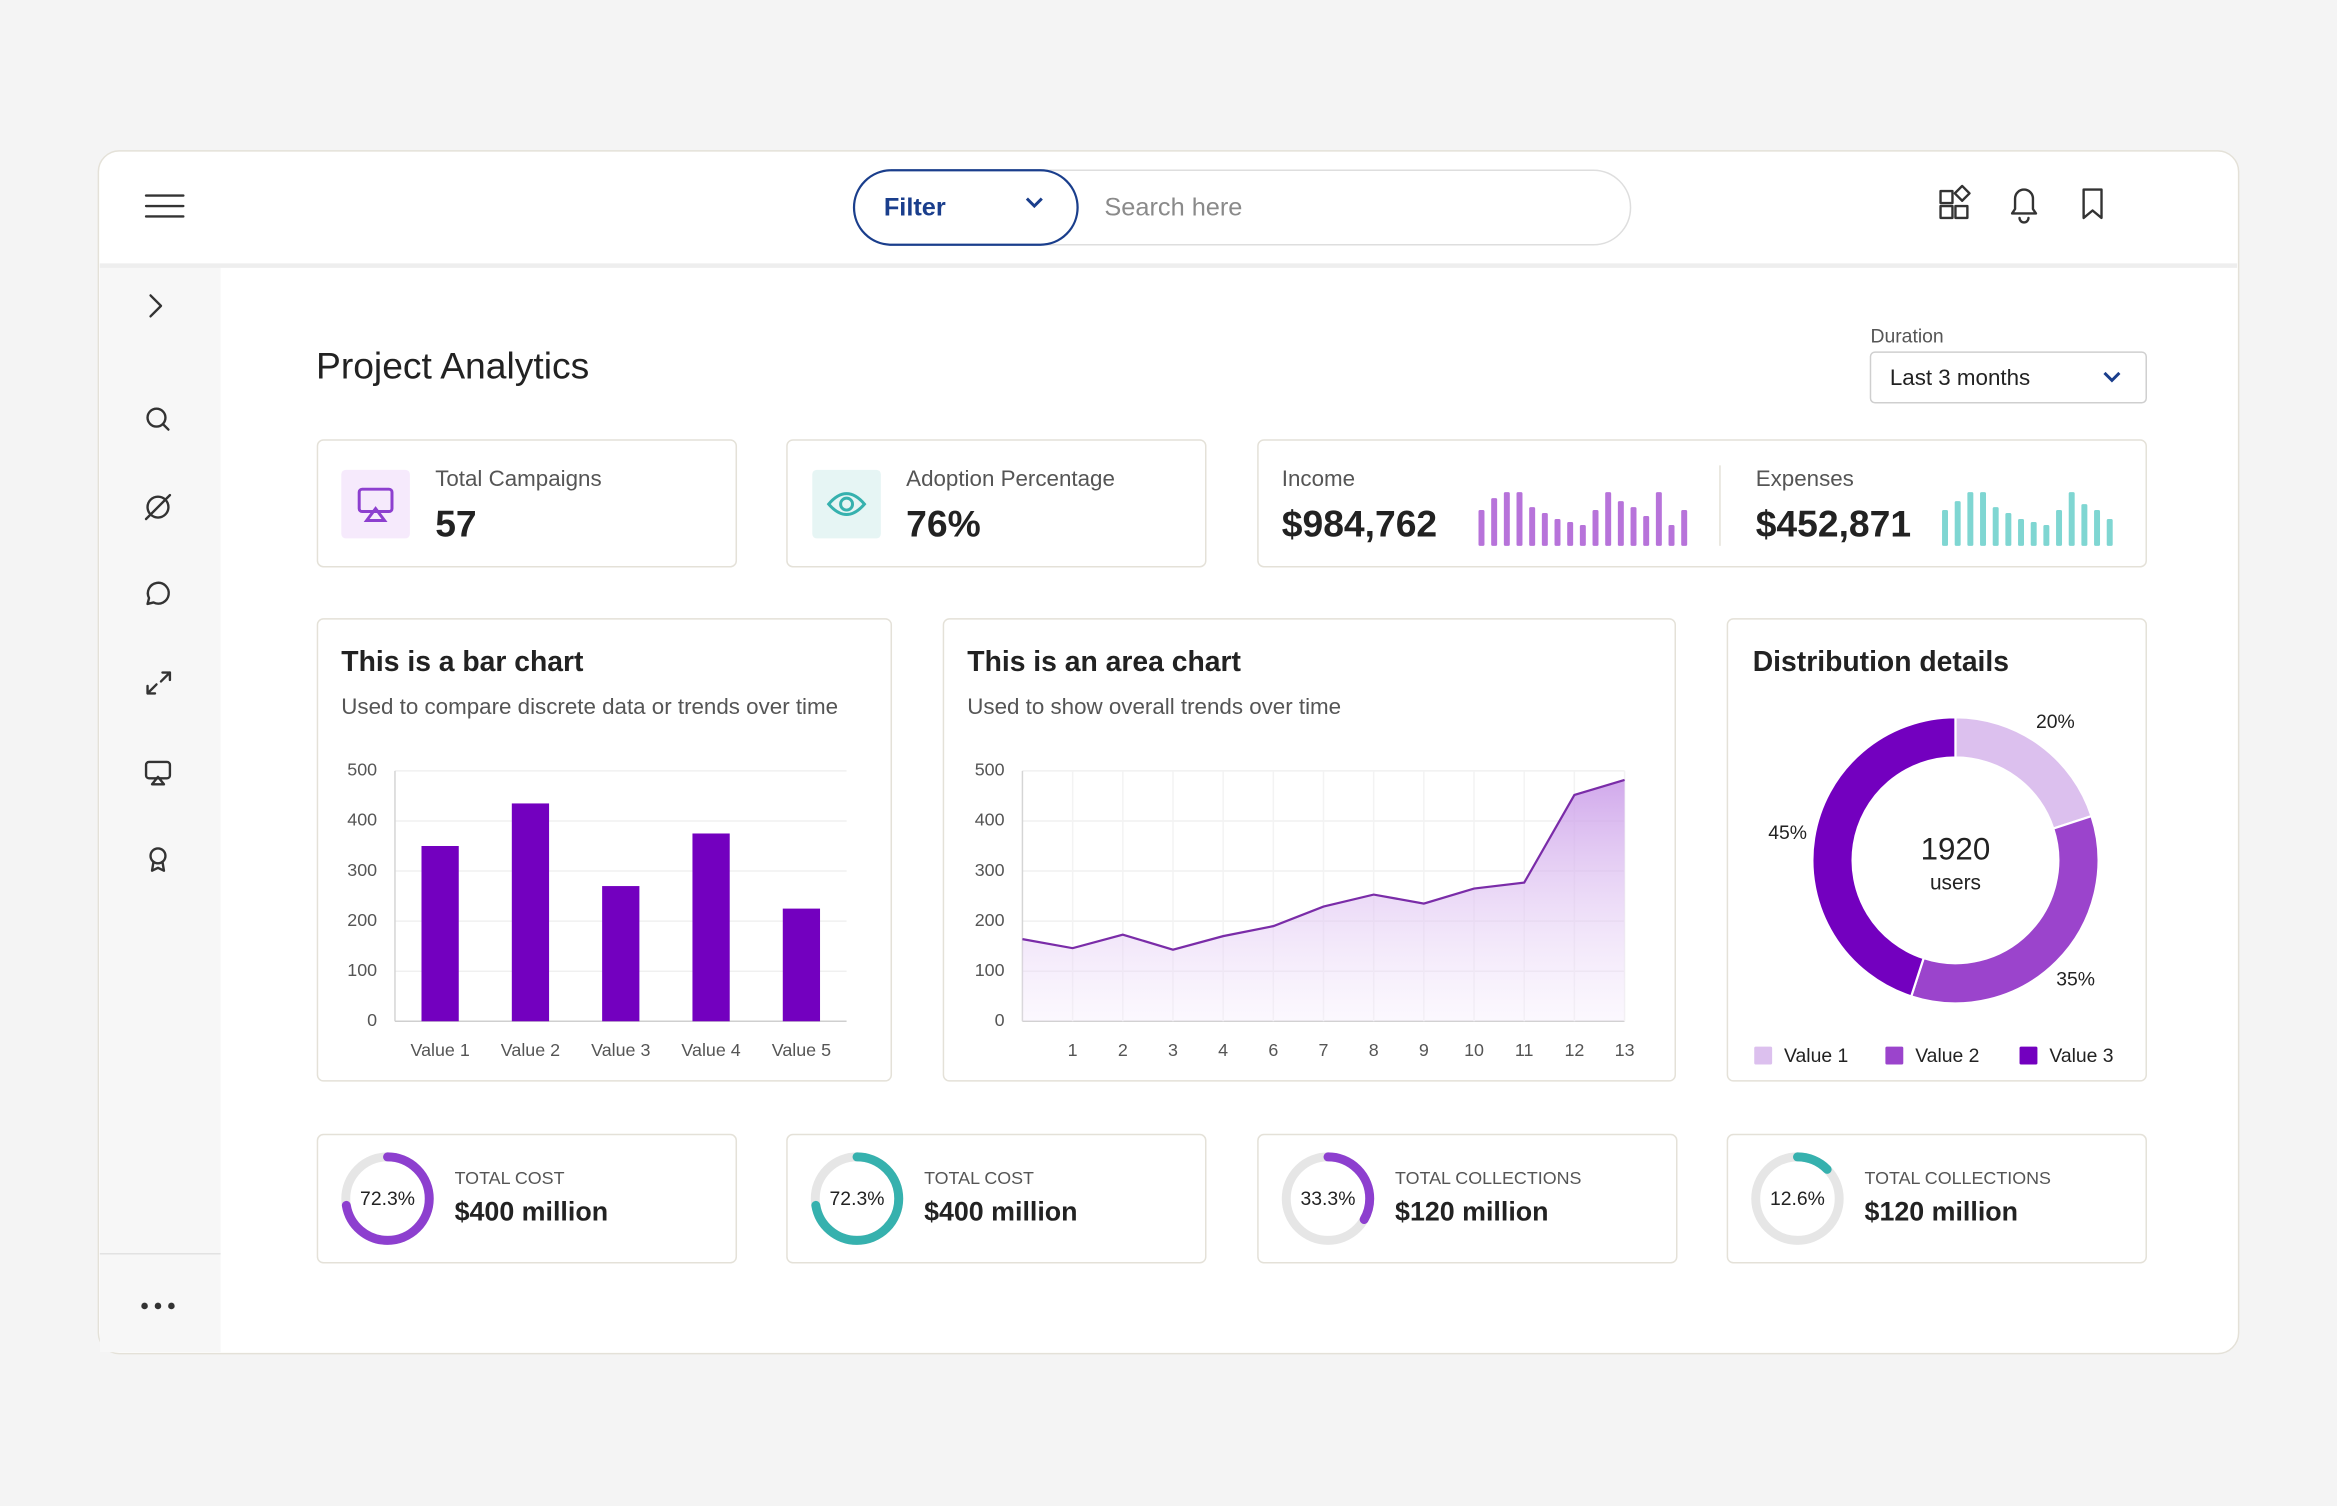 The width and height of the screenshot is (2337, 1506). What do you see at coordinates (710, 1050) in the screenshot?
I see `x-tick-label: Value 4` at bounding box center [710, 1050].